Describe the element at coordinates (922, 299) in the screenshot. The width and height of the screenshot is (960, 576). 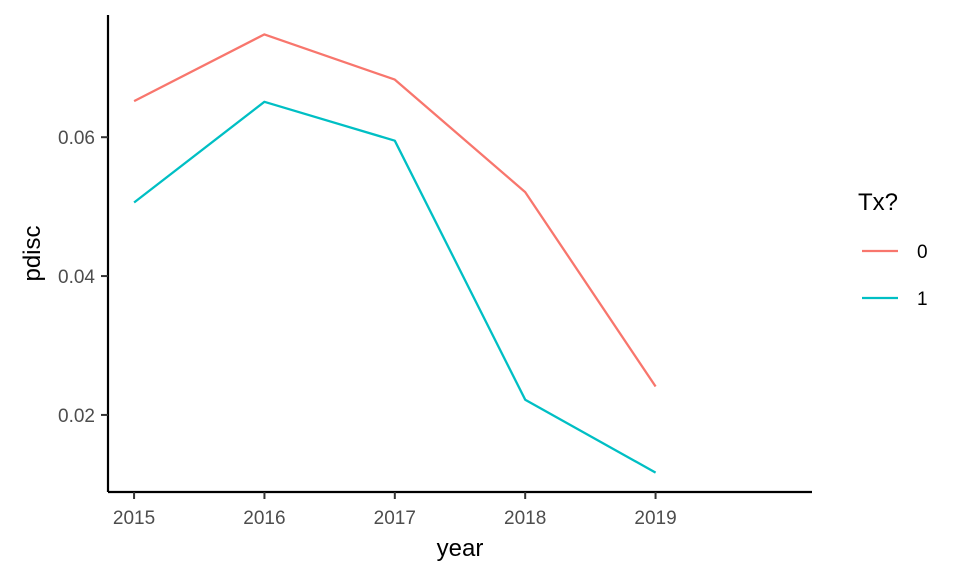
I see `legend-label-1: 1` at that location.